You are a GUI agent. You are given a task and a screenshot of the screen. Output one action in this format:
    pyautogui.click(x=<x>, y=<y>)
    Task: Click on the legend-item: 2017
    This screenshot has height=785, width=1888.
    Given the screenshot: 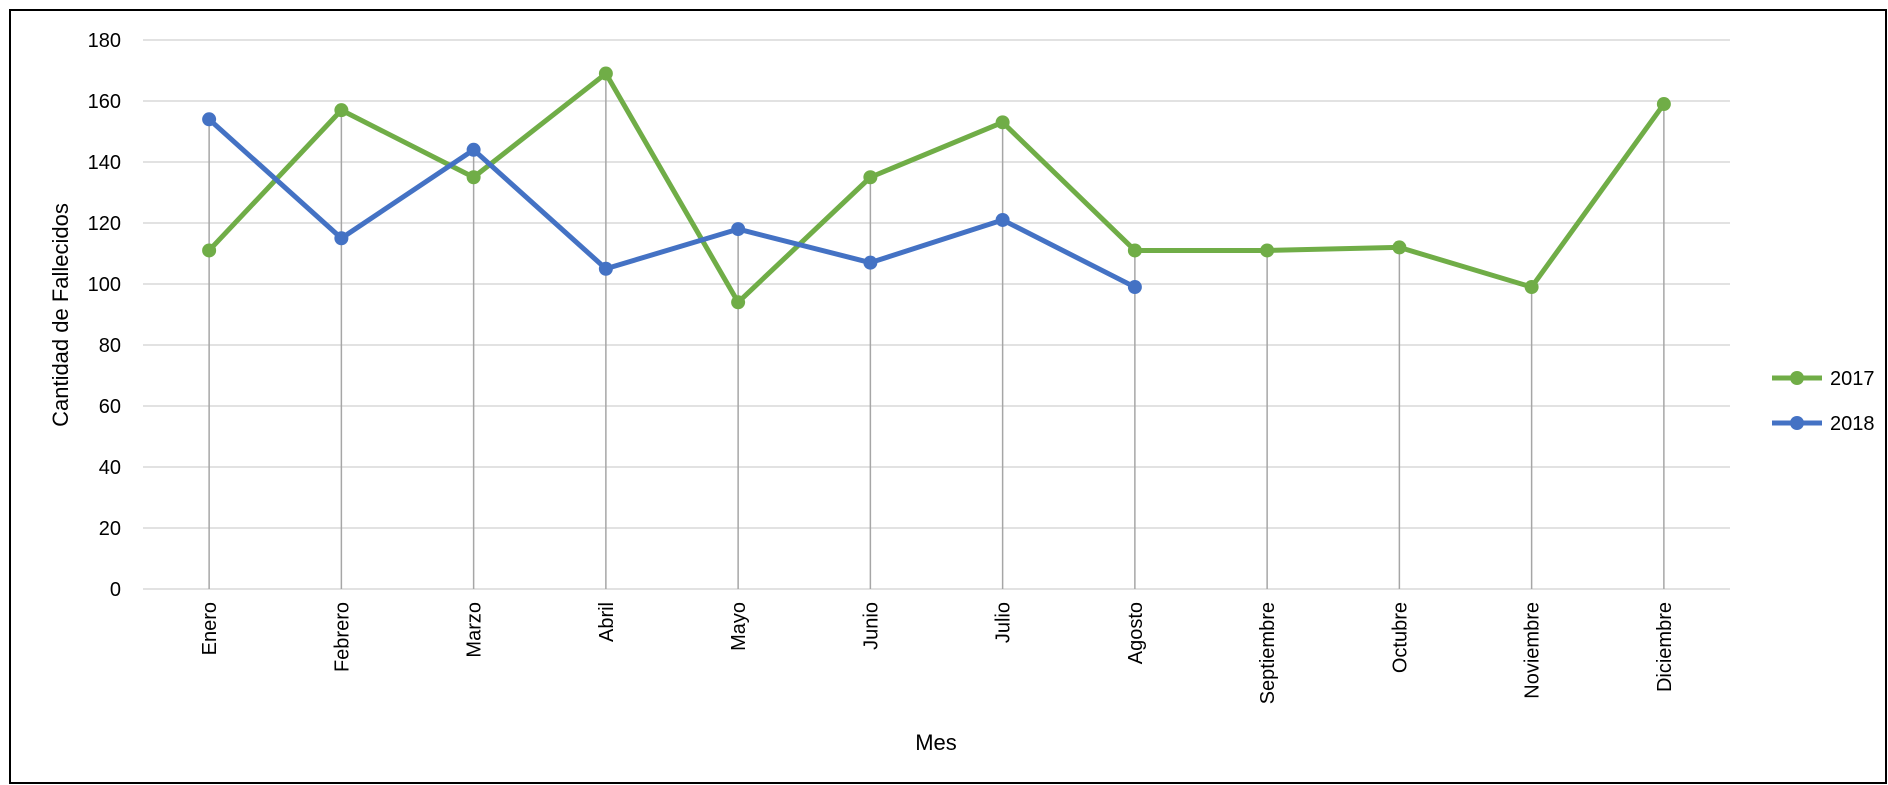 What is the action you would take?
    pyautogui.click(x=1823, y=379)
    